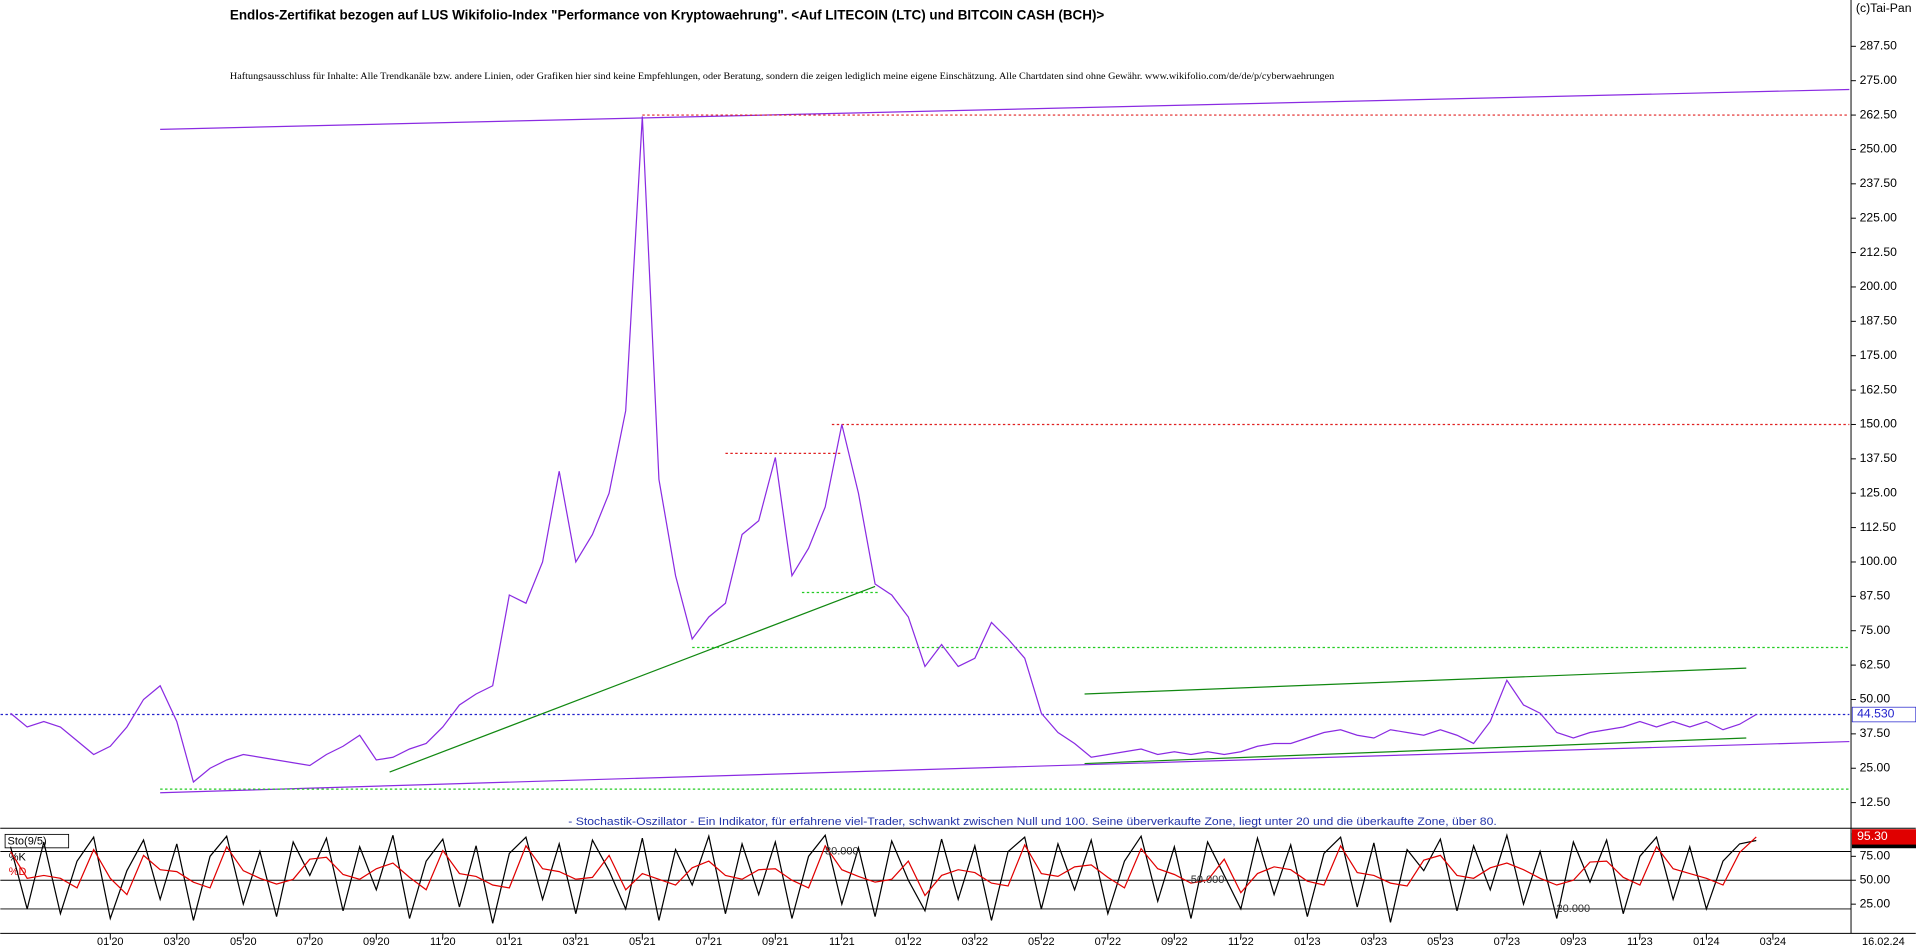 The image size is (1916, 948). What do you see at coordinates (1876, 714) in the screenshot?
I see `last-value-label: 44.530` at bounding box center [1876, 714].